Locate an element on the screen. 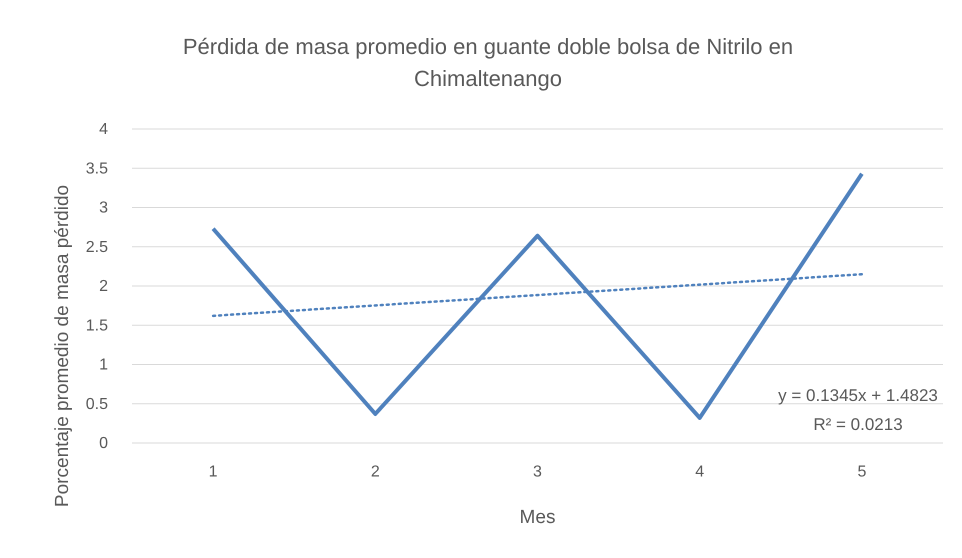 The image size is (962, 558). y-tick-label: 0 is located at coordinates (103, 443).